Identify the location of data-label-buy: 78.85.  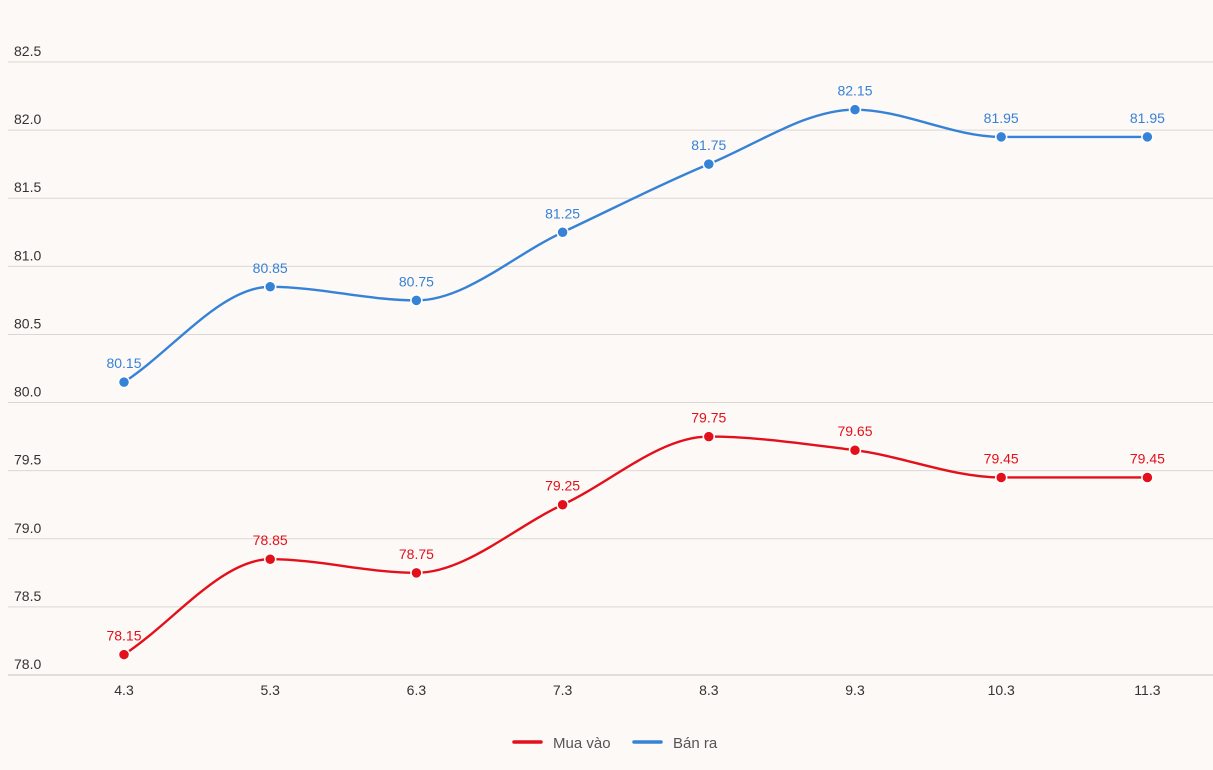
(270, 540).